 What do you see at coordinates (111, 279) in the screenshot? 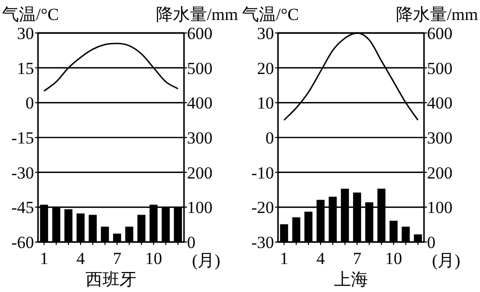
I see `title: 西班牙` at bounding box center [111, 279].